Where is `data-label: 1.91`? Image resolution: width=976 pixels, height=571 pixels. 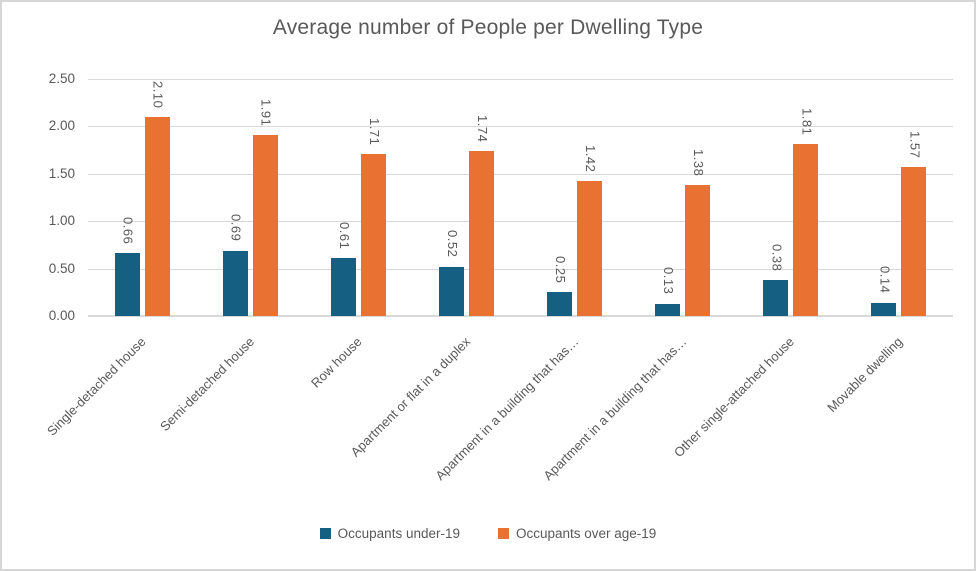
data-label: 1.91 is located at coordinates (266, 112).